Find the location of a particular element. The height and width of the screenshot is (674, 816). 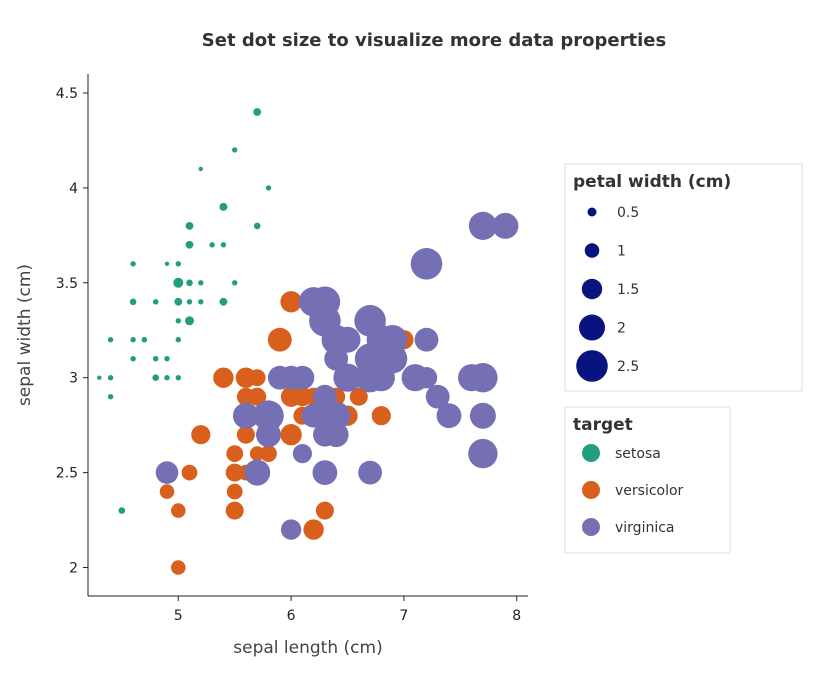

size-legend-label: 2 is located at coordinates (621, 329).